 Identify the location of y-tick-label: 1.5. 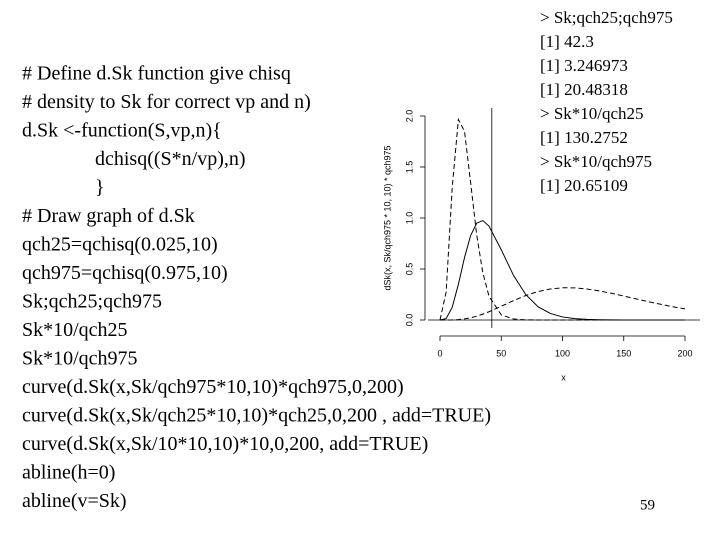
(409, 167).